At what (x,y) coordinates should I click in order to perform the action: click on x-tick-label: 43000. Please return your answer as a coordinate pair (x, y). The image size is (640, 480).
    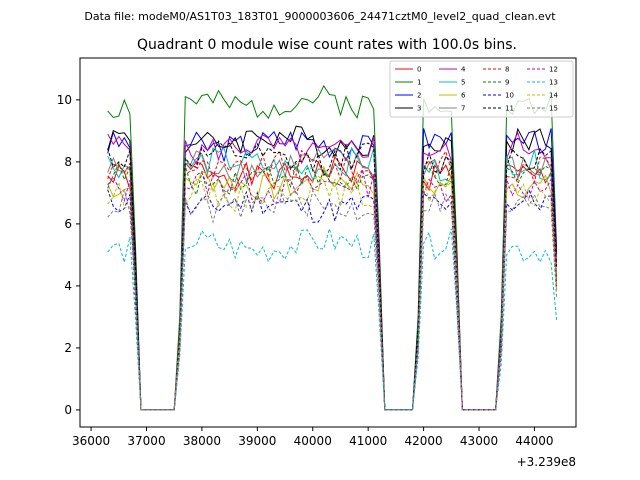
    Looking at the image, I should click on (479, 441).